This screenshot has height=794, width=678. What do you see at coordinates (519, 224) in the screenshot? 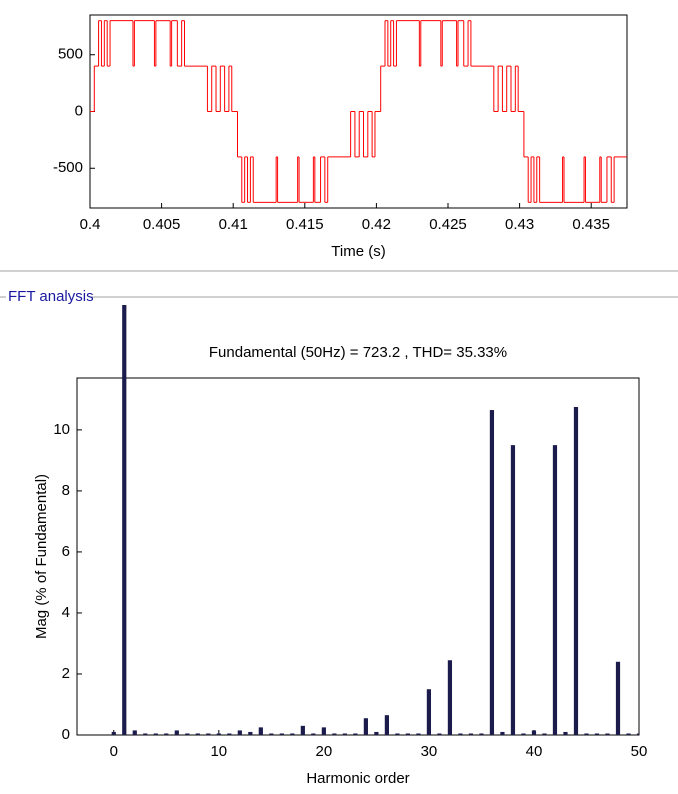
I see `x-tick-label: 0.43` at bounding box center [519, 224].